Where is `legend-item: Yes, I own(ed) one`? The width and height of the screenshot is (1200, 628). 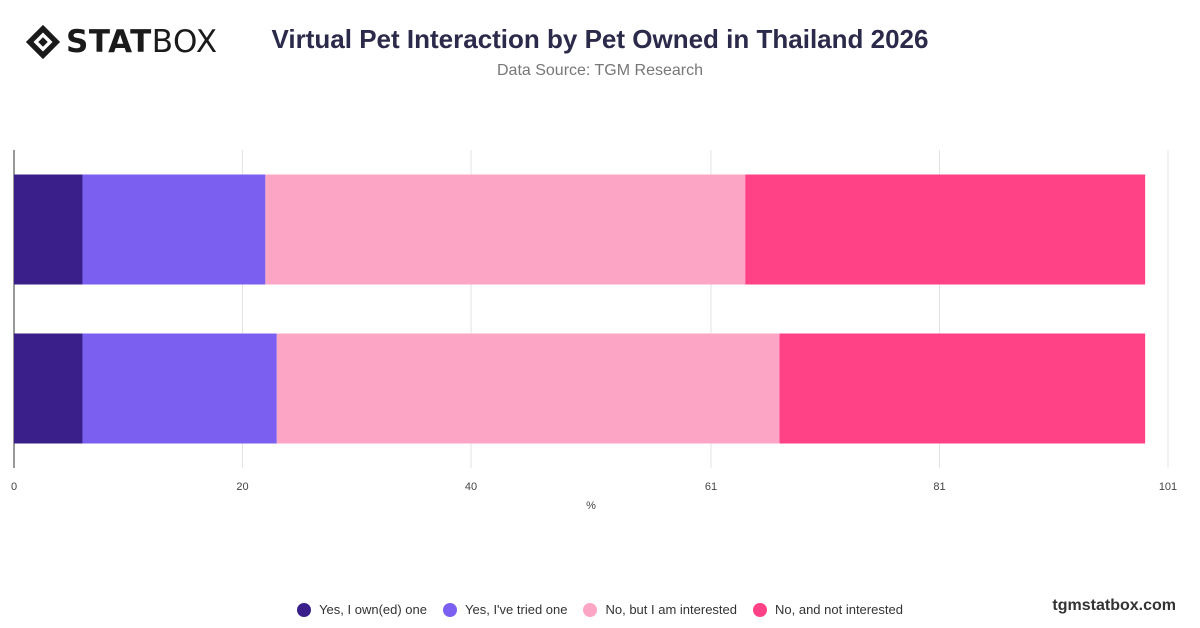 legend-item: Yes, I own(ed) one is located at coordinates (362, 609).